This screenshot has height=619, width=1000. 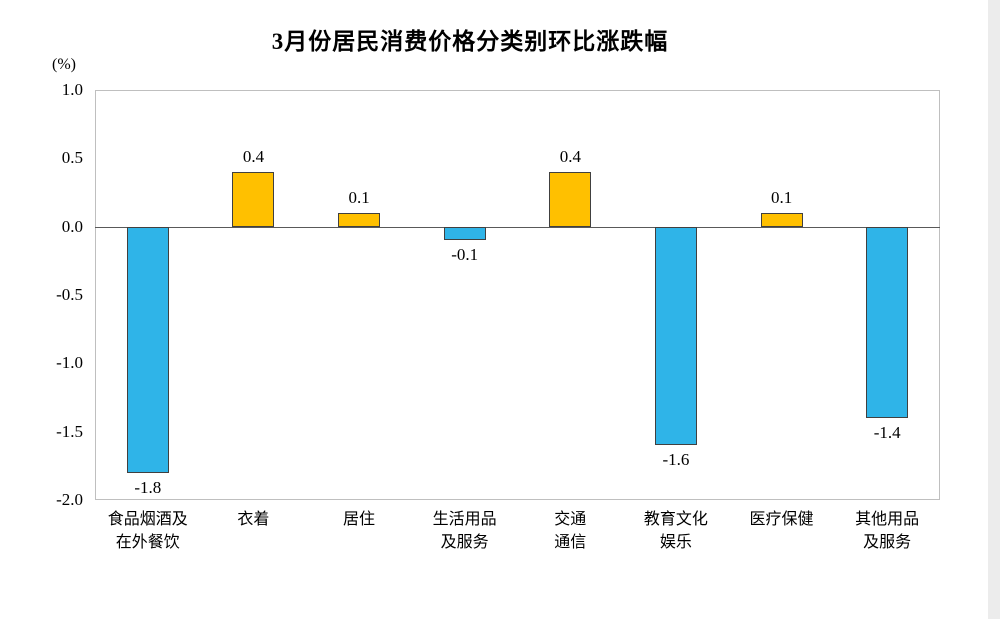 What do you see at coordinates (148, 487) in the screenshot?
I see `bar-value-label: -1.8` at bounding box center [148, 487].